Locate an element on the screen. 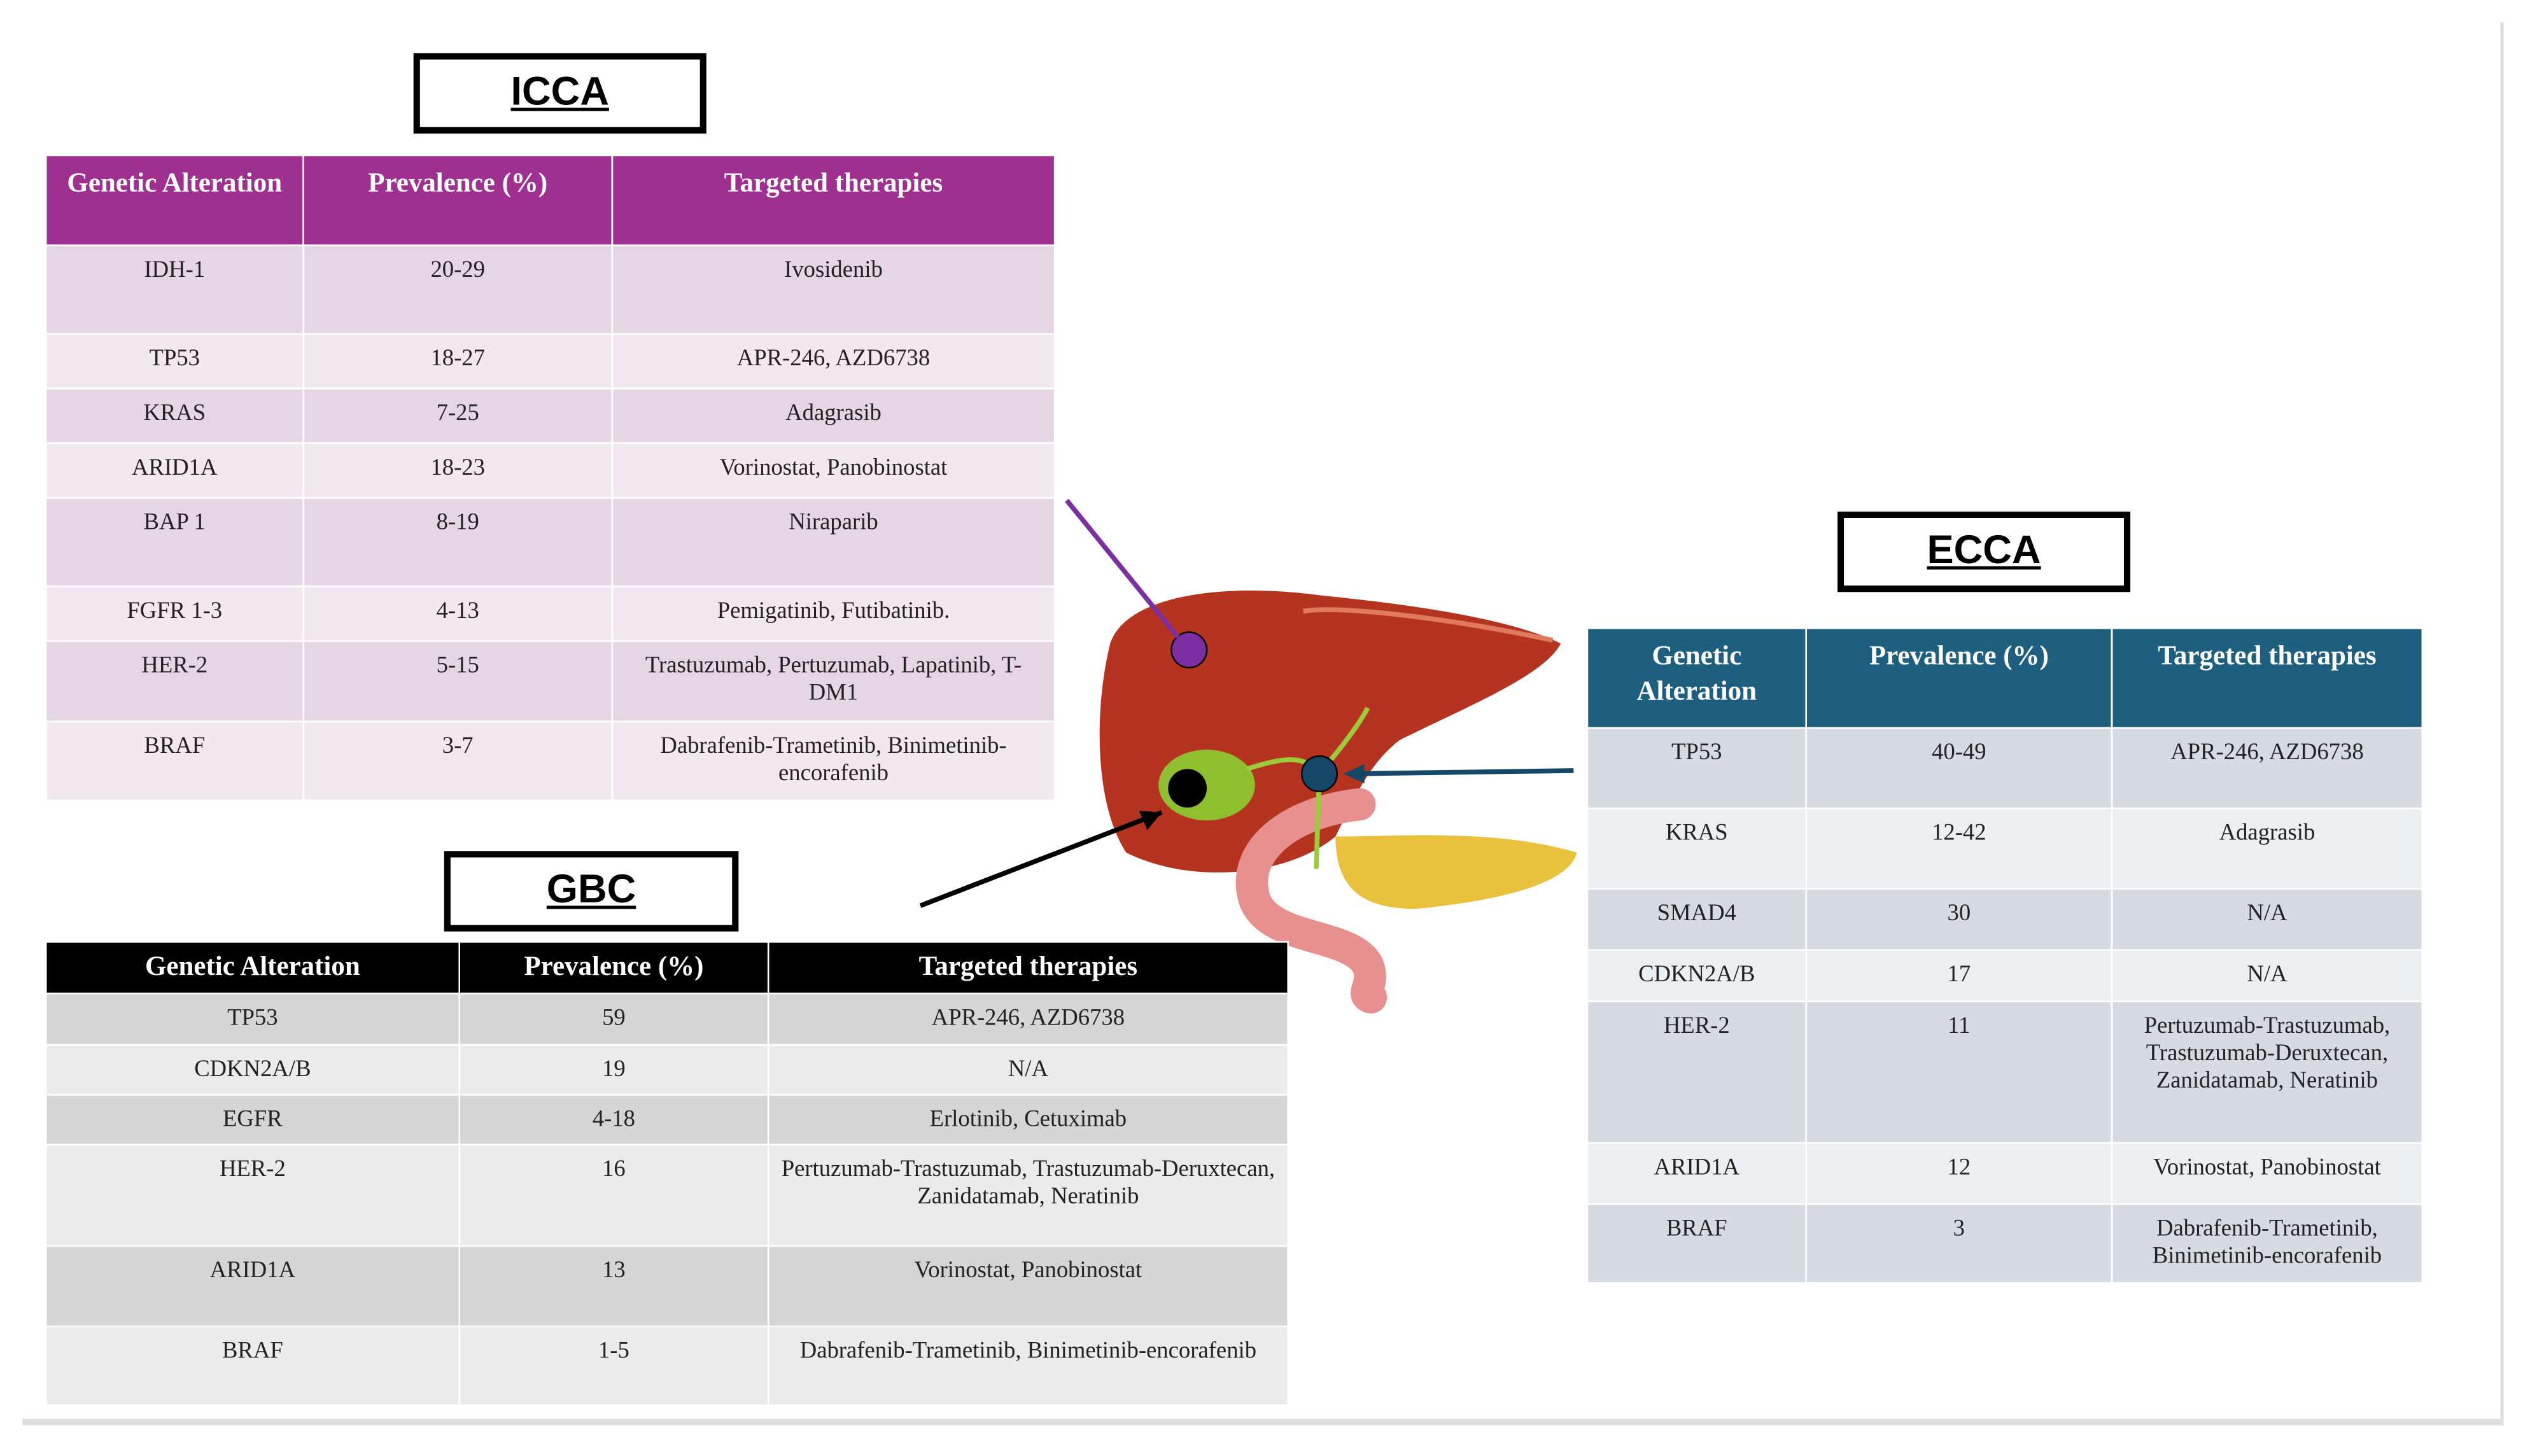 The height and width of the screenshot is (1456, 2523). cell: Ivosidenib is located at coordinates (834, 289).